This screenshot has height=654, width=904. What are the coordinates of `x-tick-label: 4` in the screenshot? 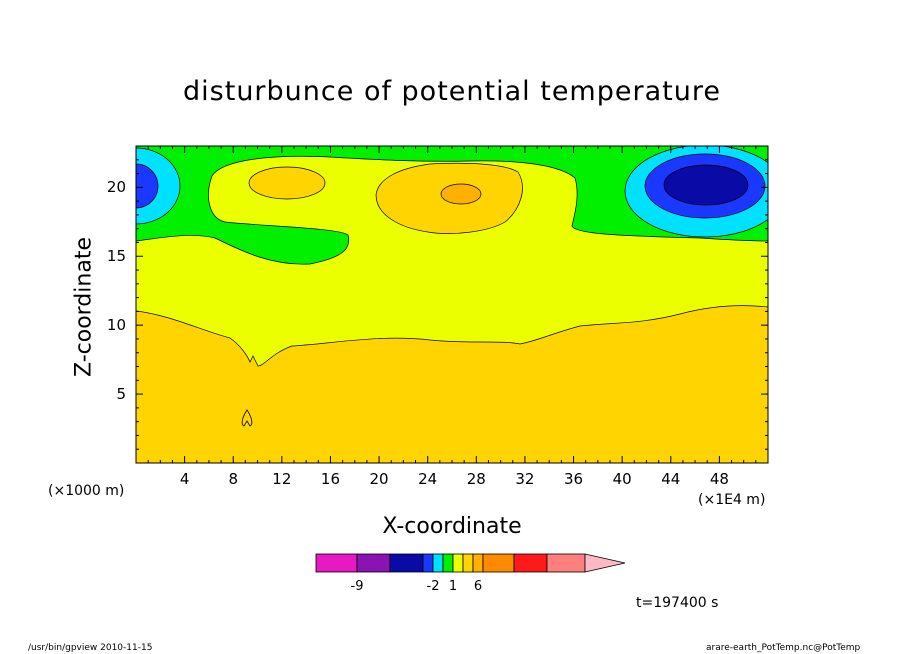 It's located at (184, 479).